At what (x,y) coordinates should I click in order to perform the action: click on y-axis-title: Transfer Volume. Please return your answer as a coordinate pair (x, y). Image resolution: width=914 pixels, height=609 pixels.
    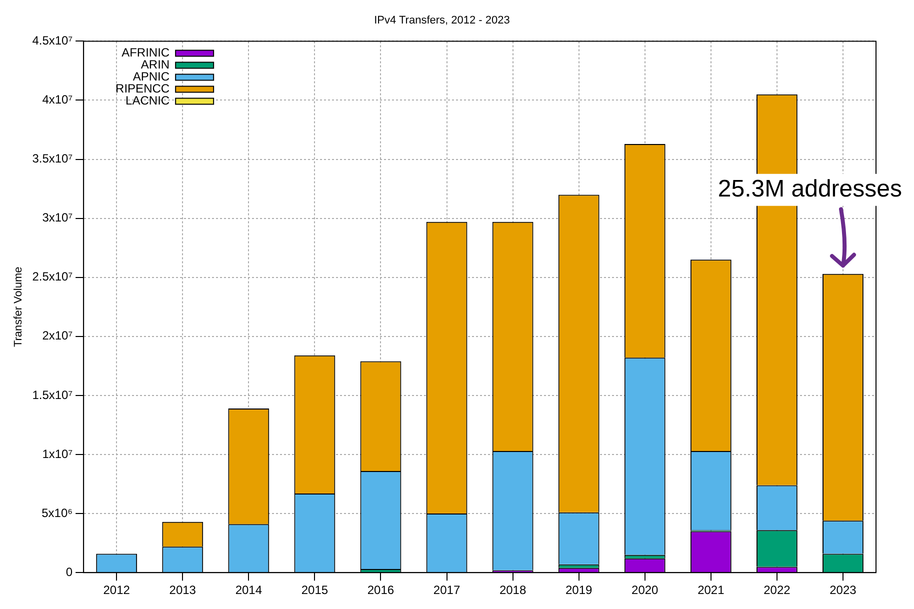
    Looking at the image, I should click on (18, 307).